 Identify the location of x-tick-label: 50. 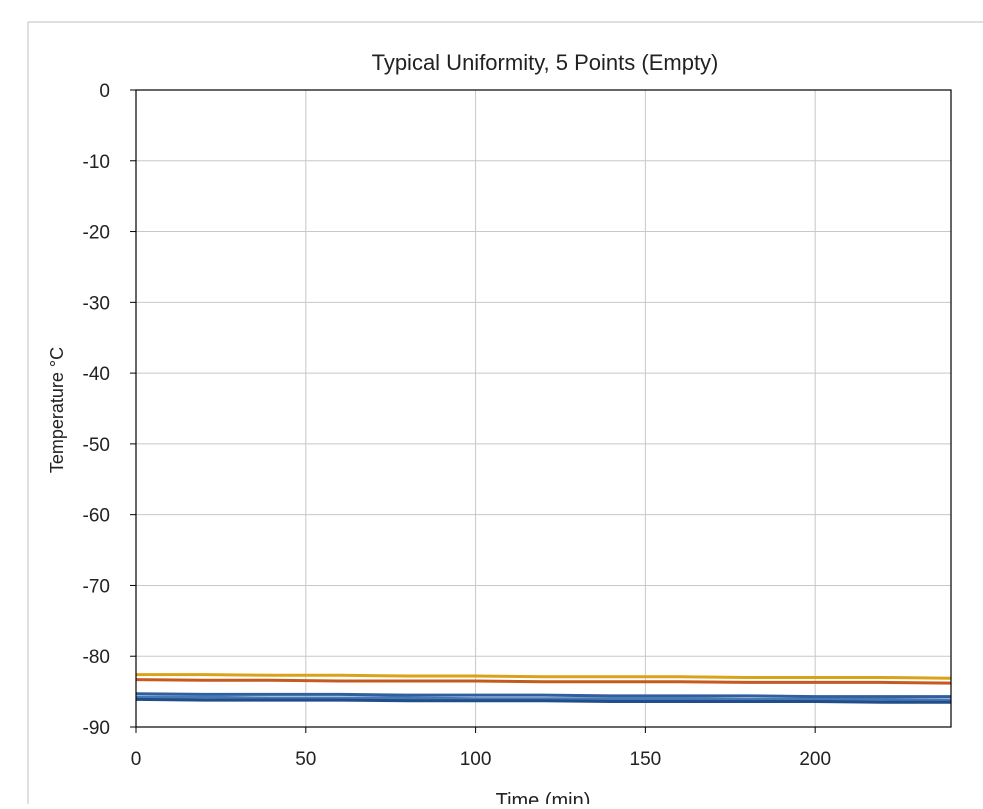
(305, 759).